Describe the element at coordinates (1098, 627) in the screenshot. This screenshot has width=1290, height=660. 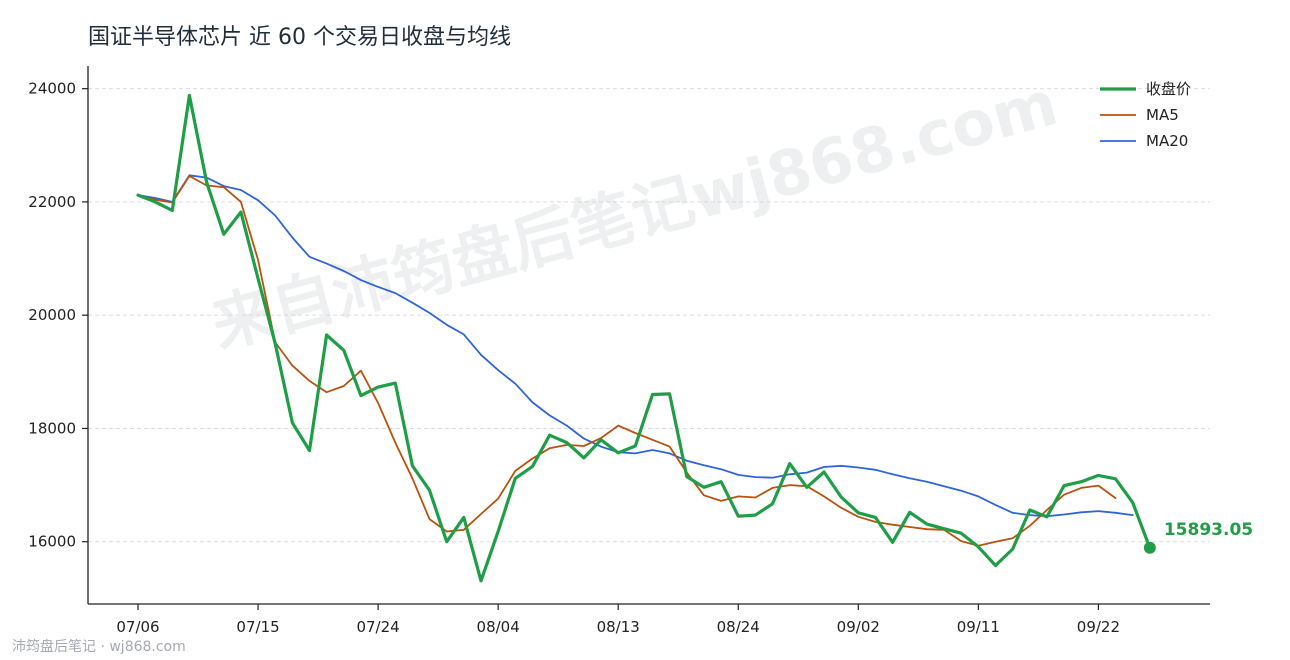
I see `x-tick-label: 09/22` at that location.